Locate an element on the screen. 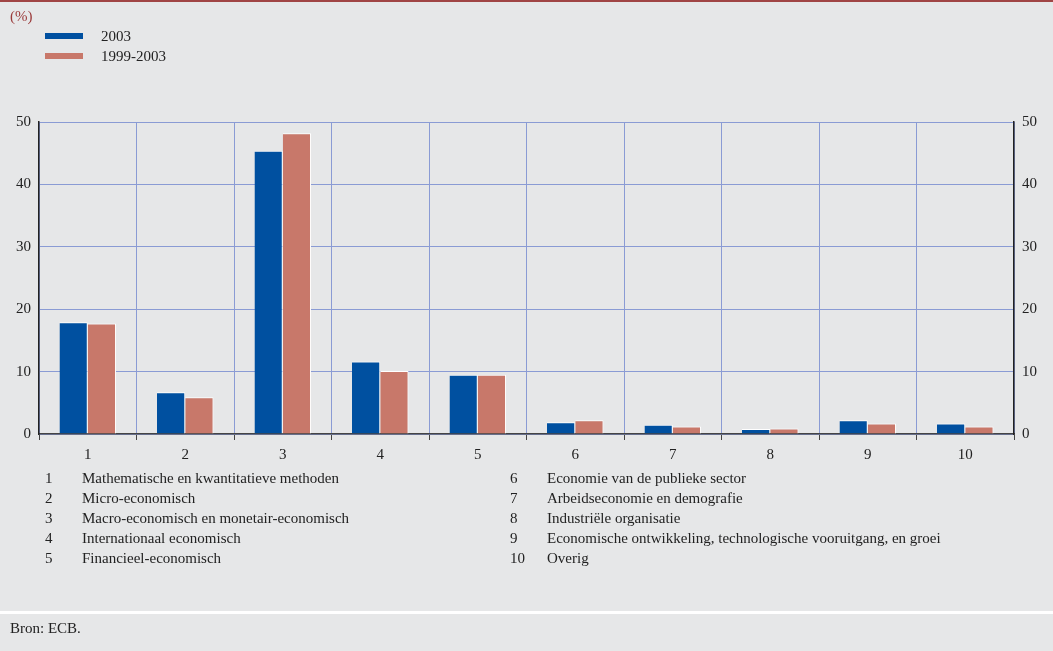 The height and width of the screenshot is (651, 1053). x-tick-label: 6 is located at coordinates (575, 453).